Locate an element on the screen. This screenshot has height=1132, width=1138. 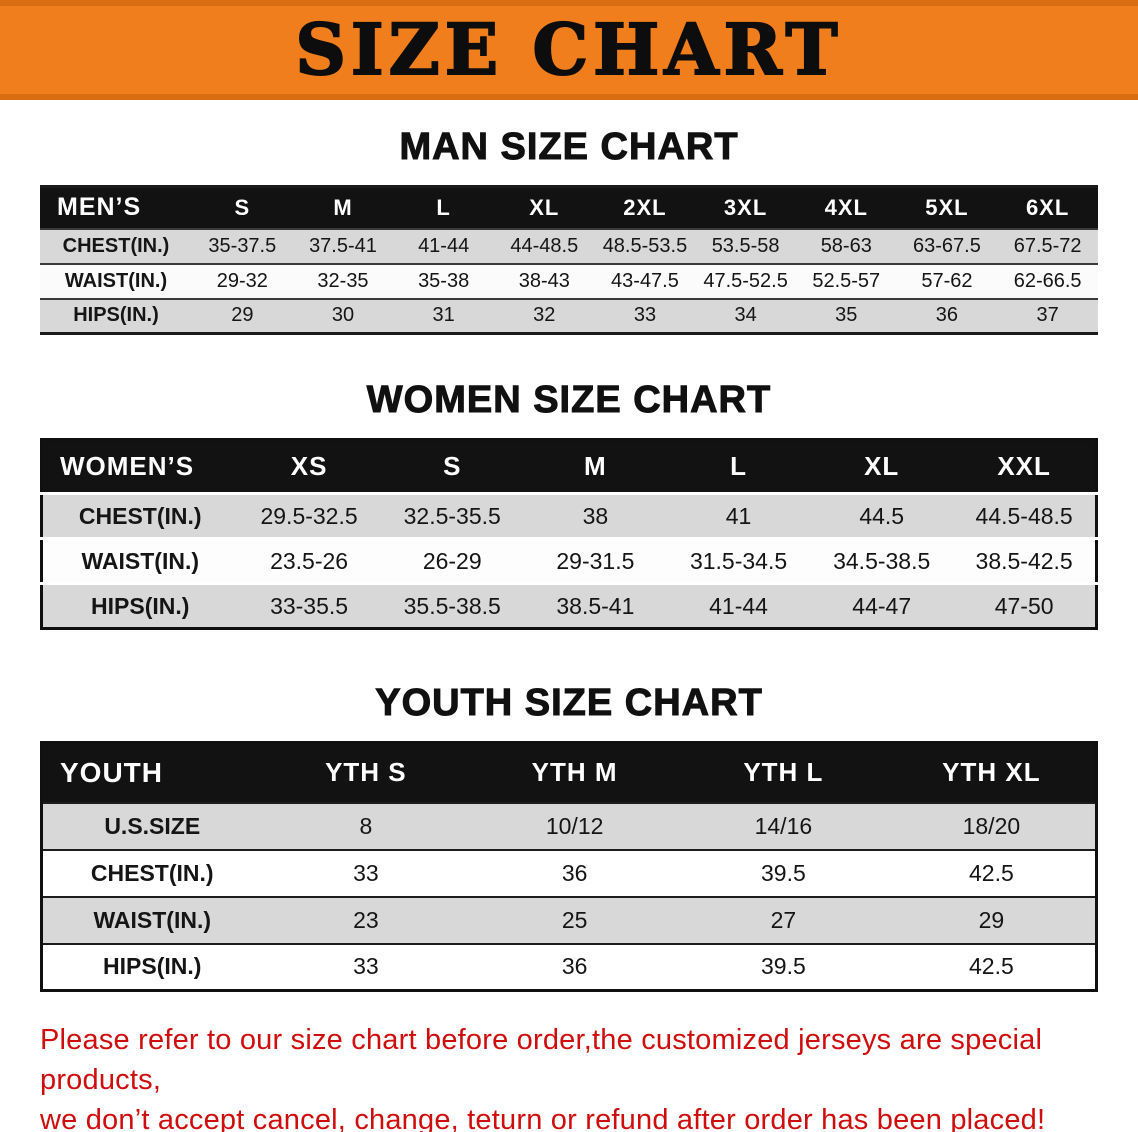
value-cell: 14/16 is located at coordinates (783, 825).